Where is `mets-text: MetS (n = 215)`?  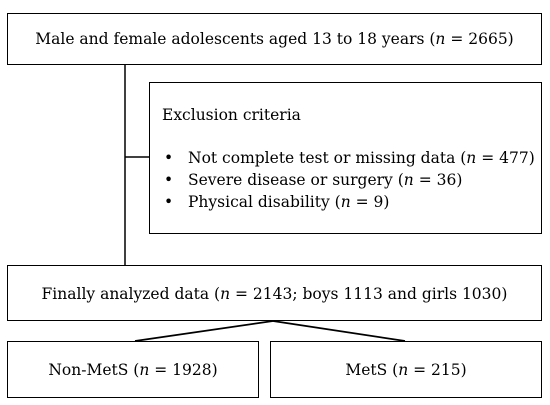
mets-text: MetS (n = 215) is located at coordinates (406, 370).